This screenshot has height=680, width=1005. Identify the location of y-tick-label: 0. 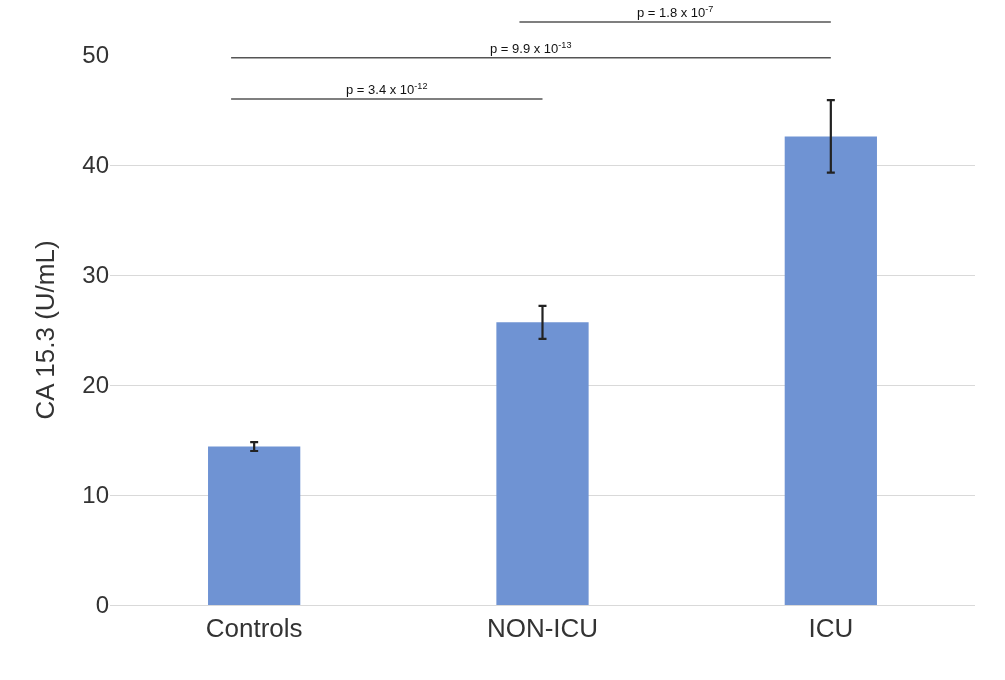
(102, 605).